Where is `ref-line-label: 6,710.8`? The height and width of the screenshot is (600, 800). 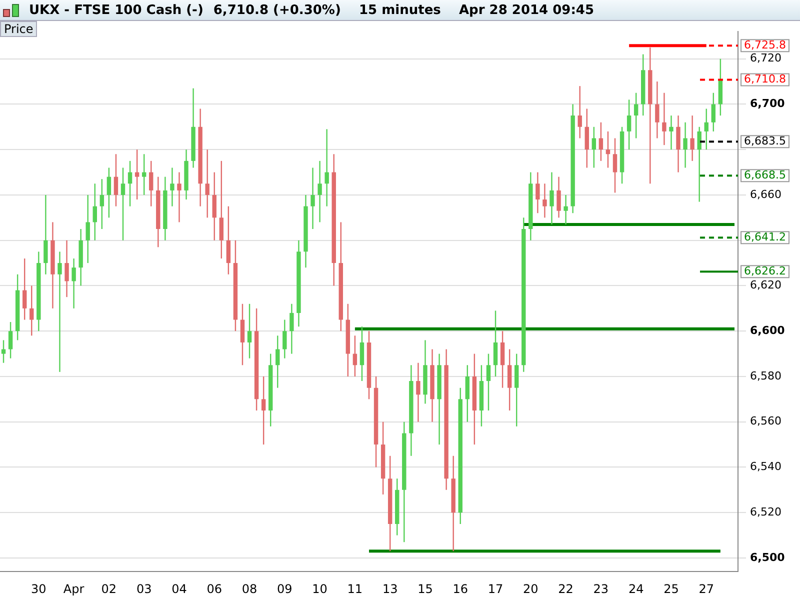
ref-line-label: 6,710.8 is located at coordinates (765, 79).